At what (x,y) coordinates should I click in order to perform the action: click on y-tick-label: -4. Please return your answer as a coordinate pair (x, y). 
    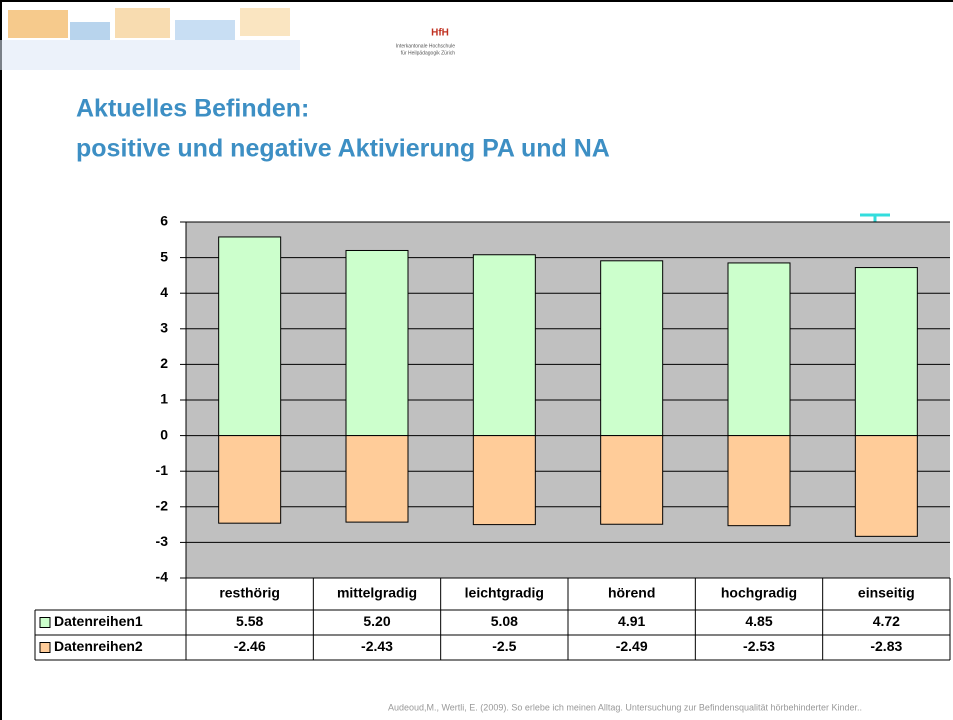
    Looking at the image, I should click on (162, 577).